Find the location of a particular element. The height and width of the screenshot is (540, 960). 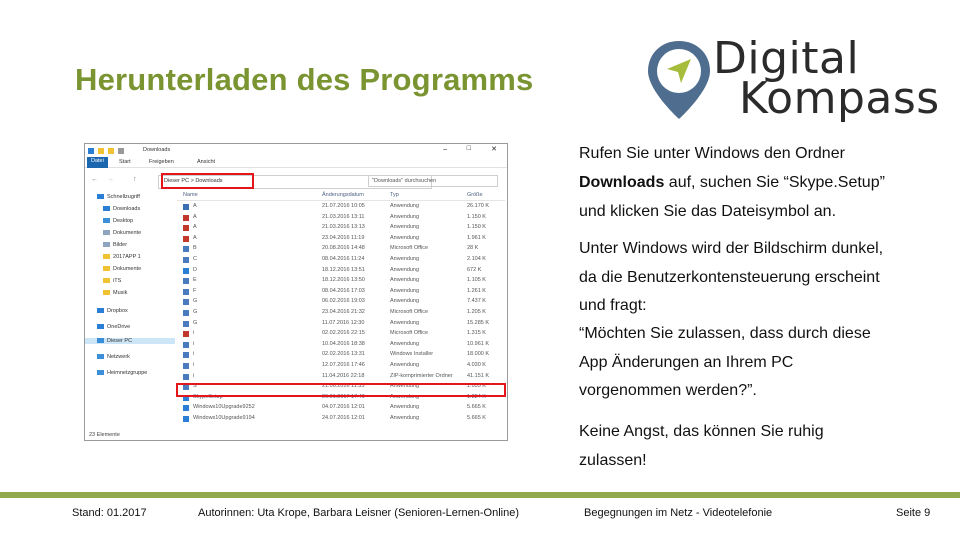

sidebar-item-onedrive: OneDrive is located at coordinates (113, 327).